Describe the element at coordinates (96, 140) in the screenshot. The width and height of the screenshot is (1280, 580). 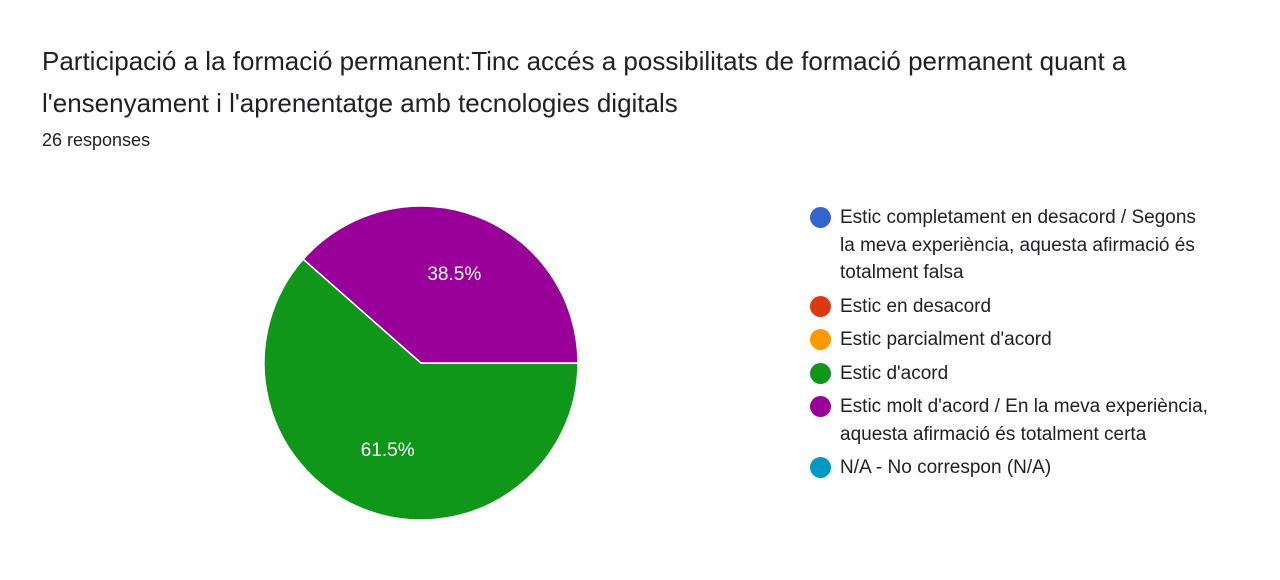
I see `response-count: 26 responses` at that location.